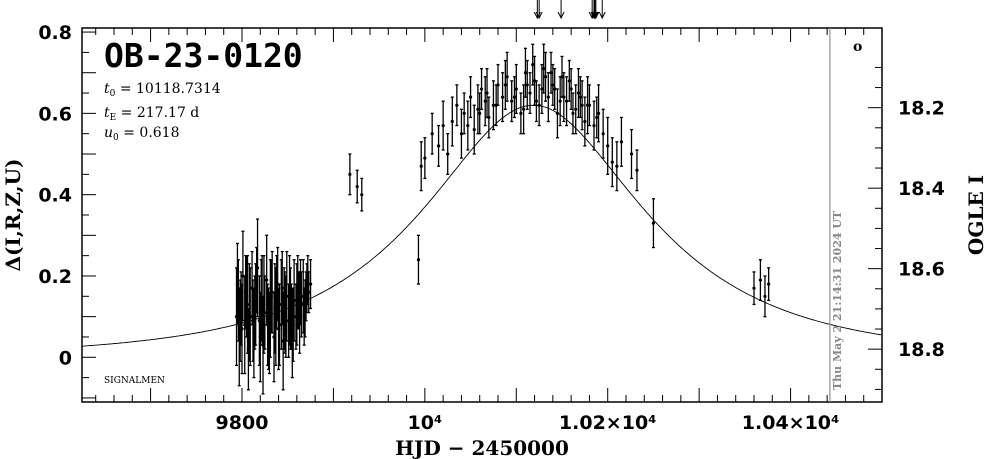  I want to click on timestamp-label: Thu May 2 21:14:31 2024 UT, so click(837, 300).